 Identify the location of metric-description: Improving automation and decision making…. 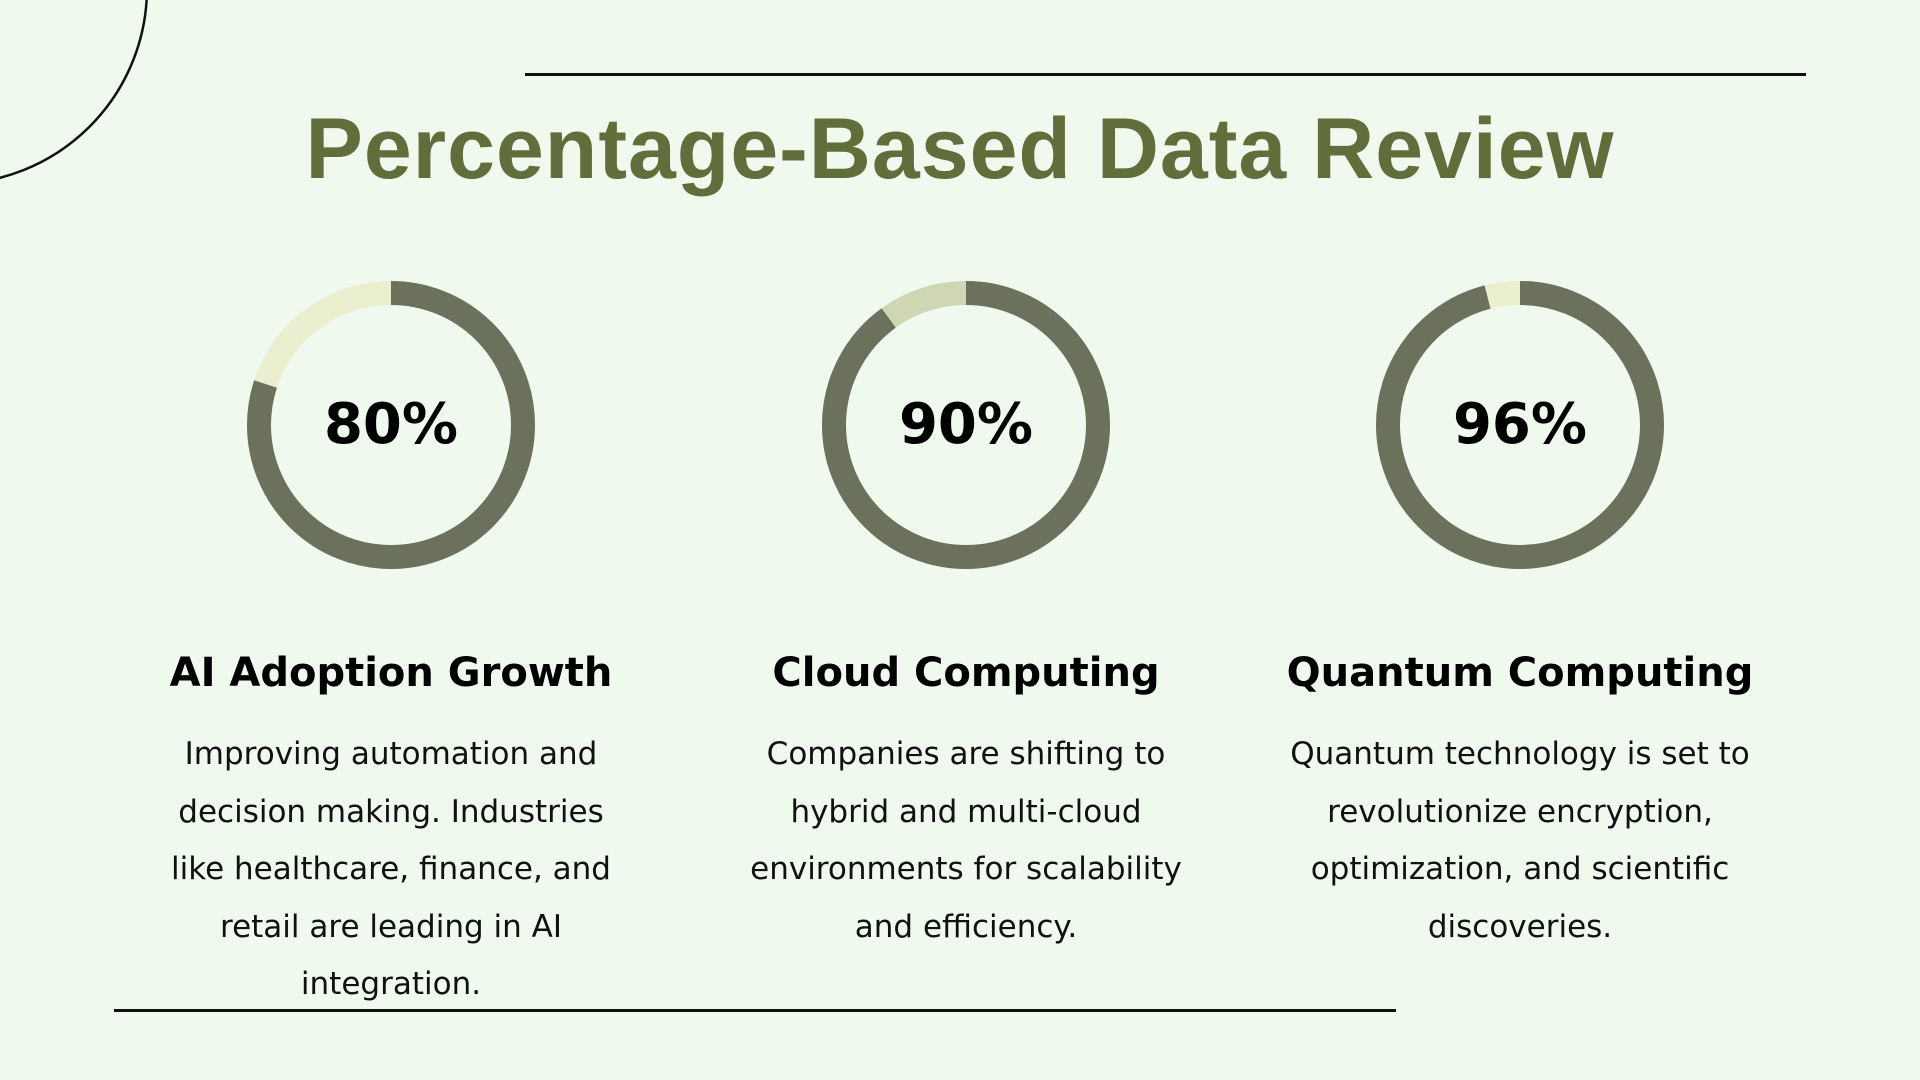
(391, 869).